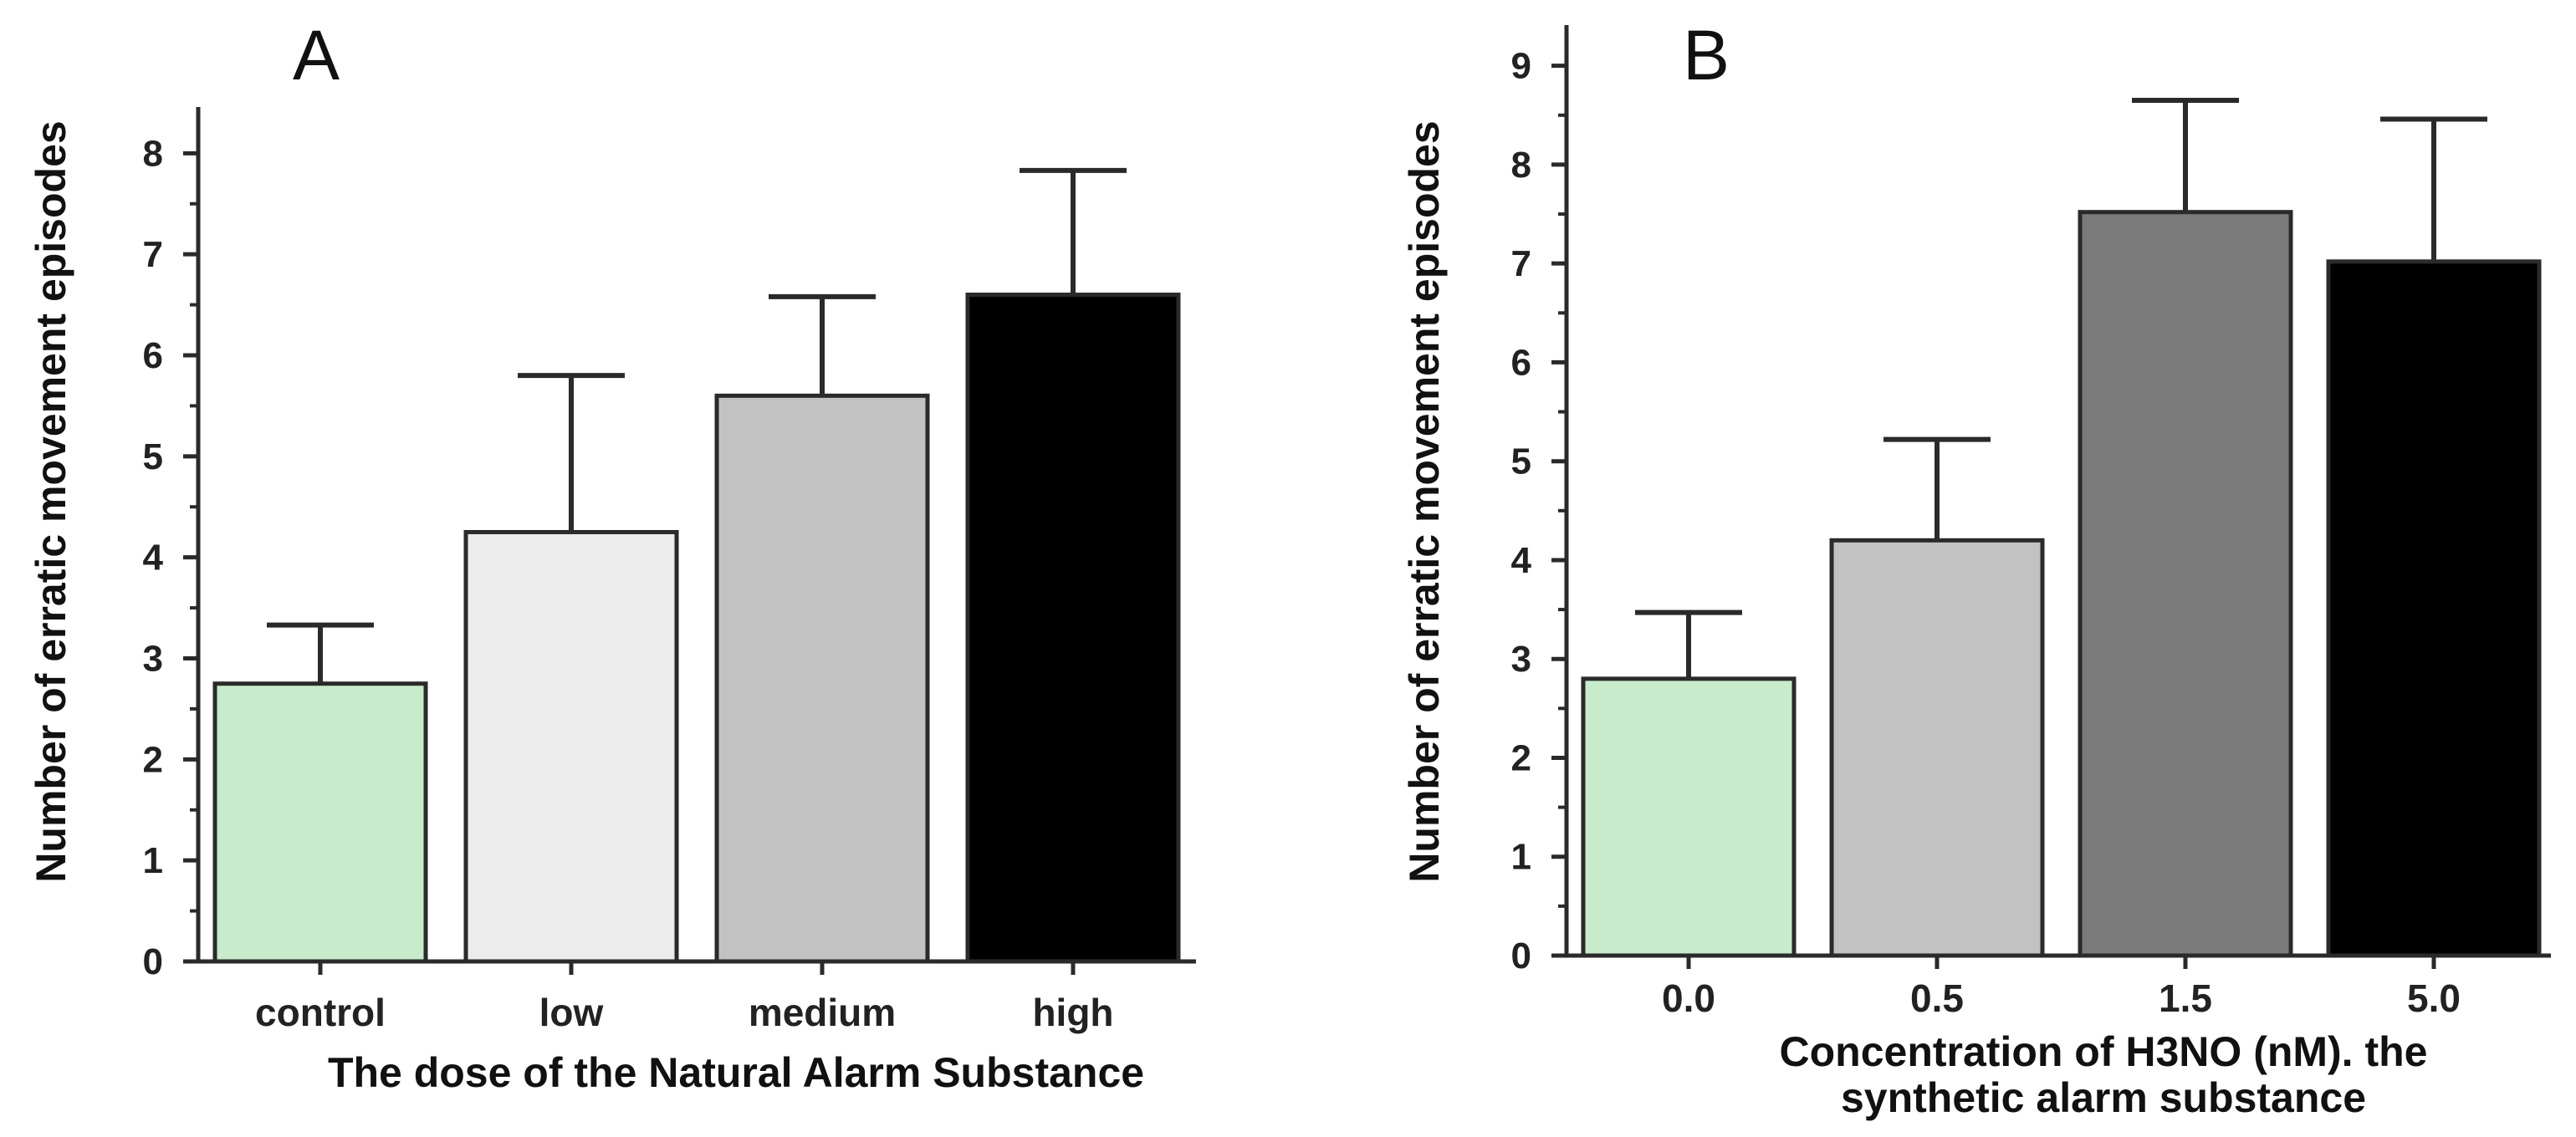 The image size is (2576, 1137). What do you see at coordinates (822, 678) in the screenshot?
I see `bar-medium` at bounding box center [822, 678].